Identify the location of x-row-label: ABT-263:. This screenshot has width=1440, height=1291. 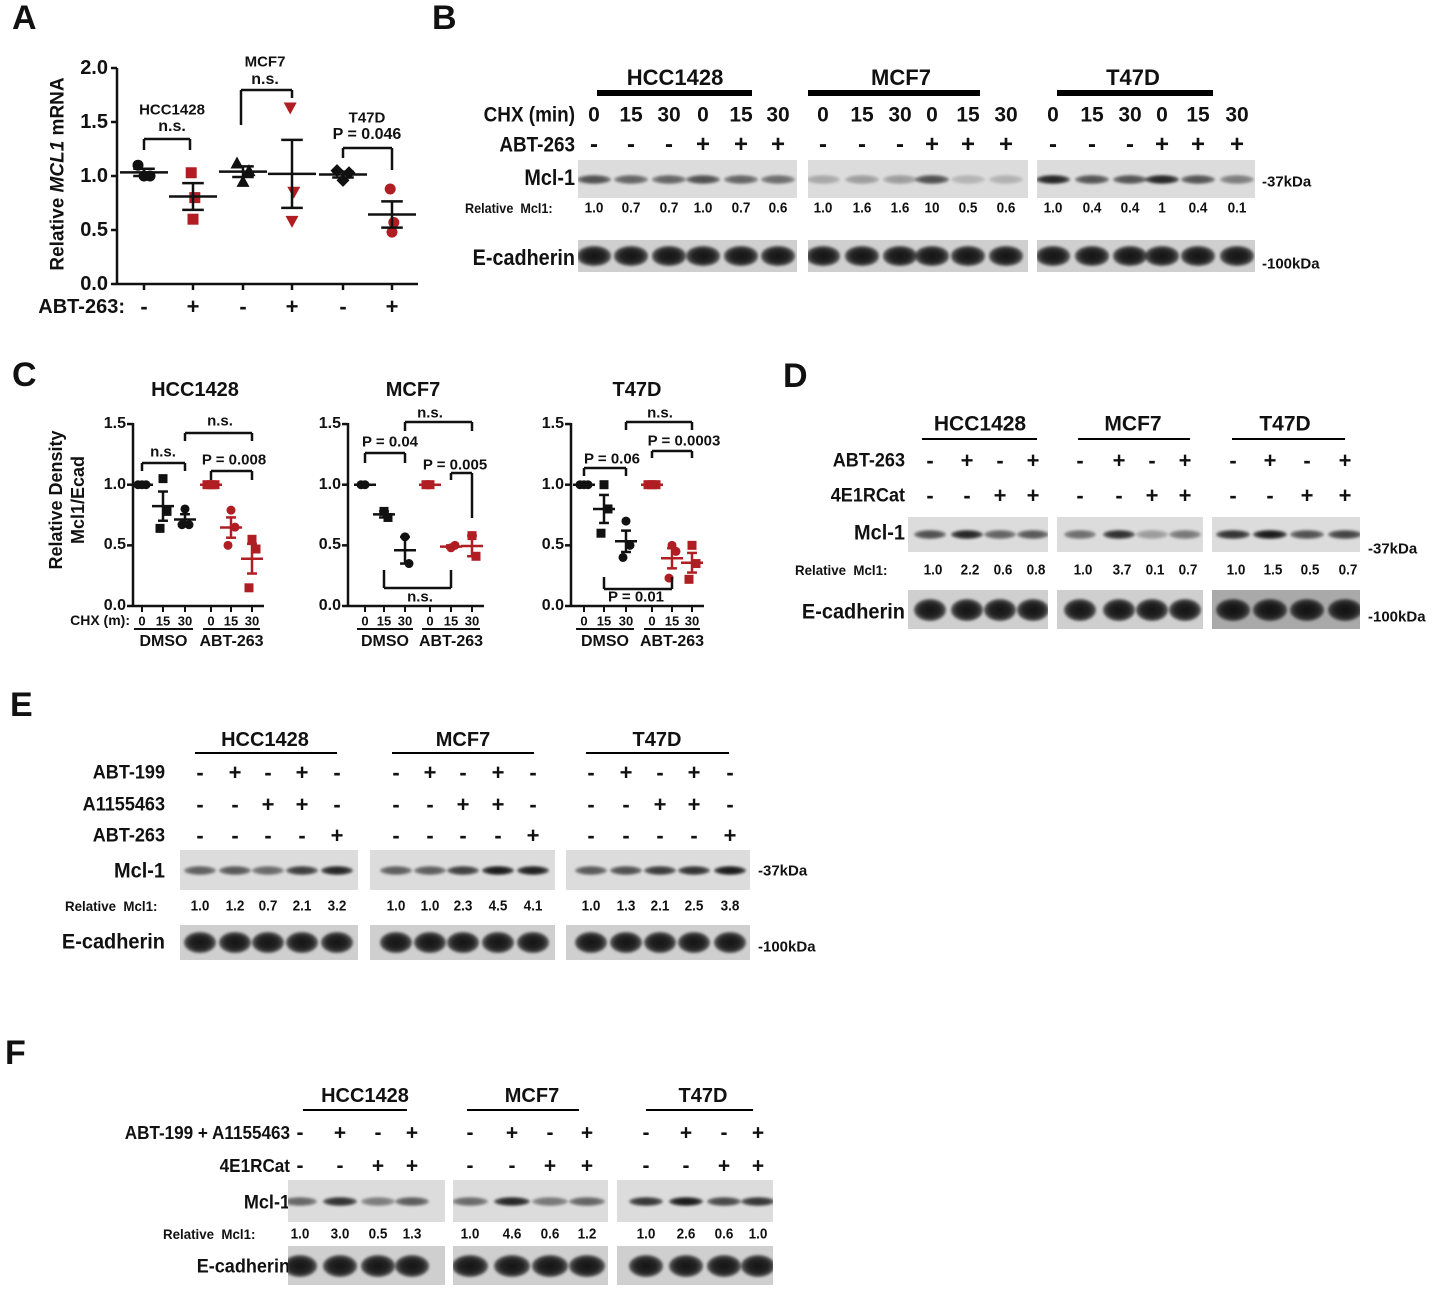
(81, 307).